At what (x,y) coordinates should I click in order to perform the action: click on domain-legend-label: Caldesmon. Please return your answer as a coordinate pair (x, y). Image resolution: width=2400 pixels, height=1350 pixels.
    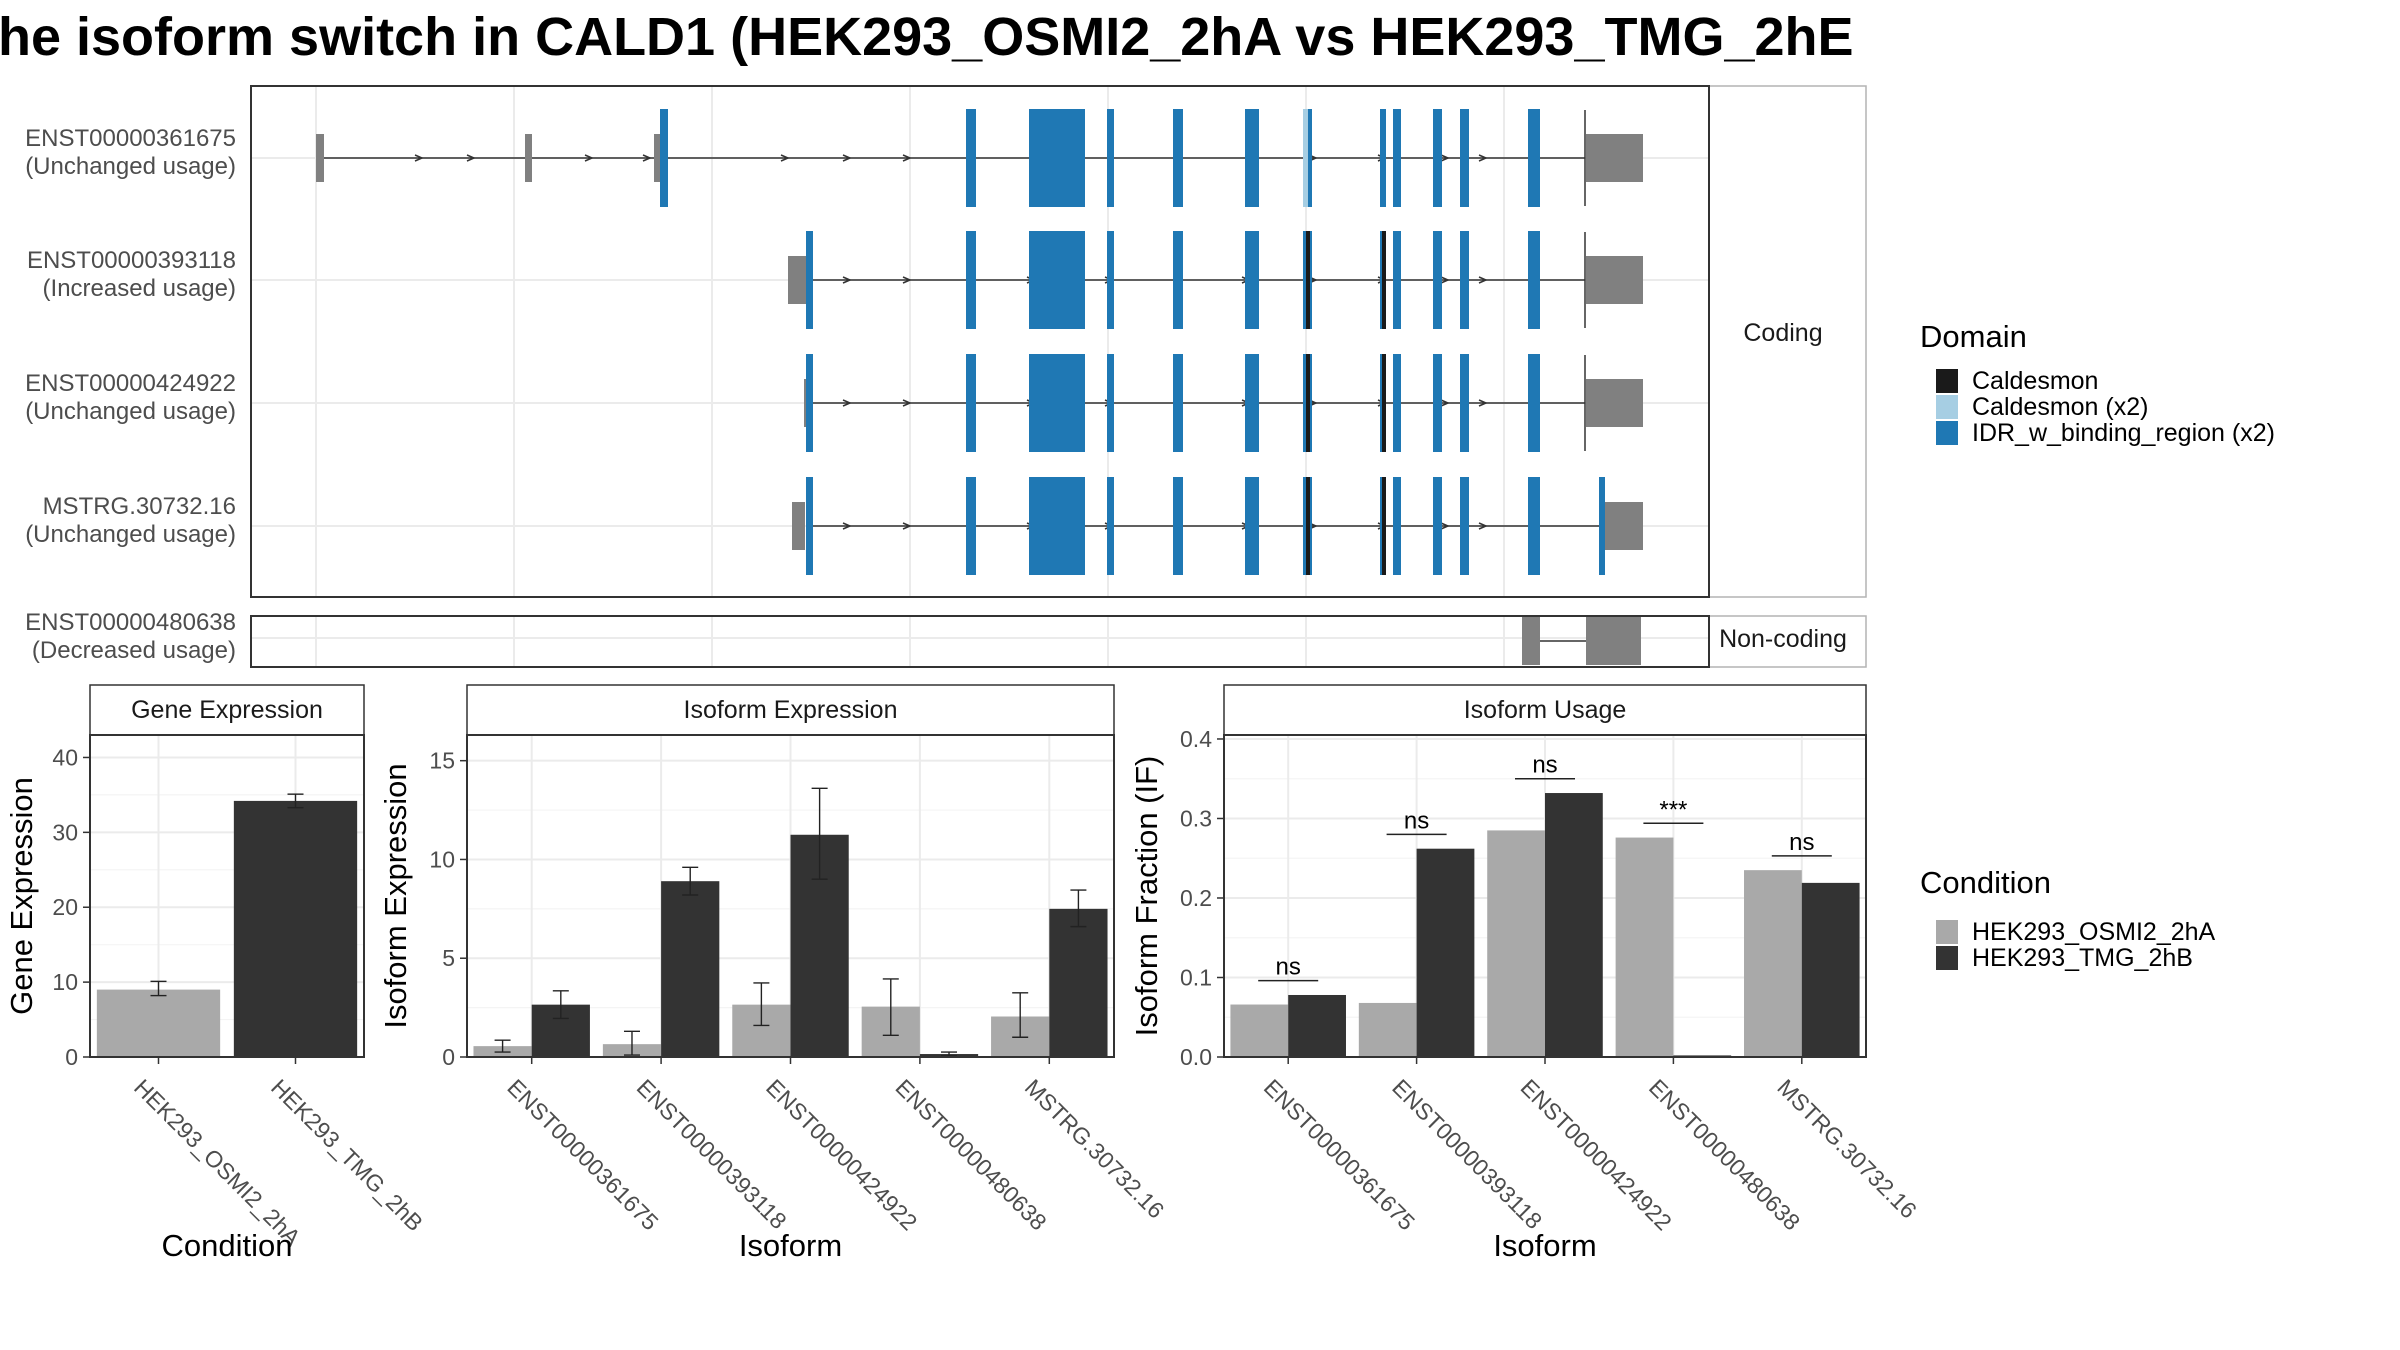
    Looking at the image, I should click on (2035, 381).